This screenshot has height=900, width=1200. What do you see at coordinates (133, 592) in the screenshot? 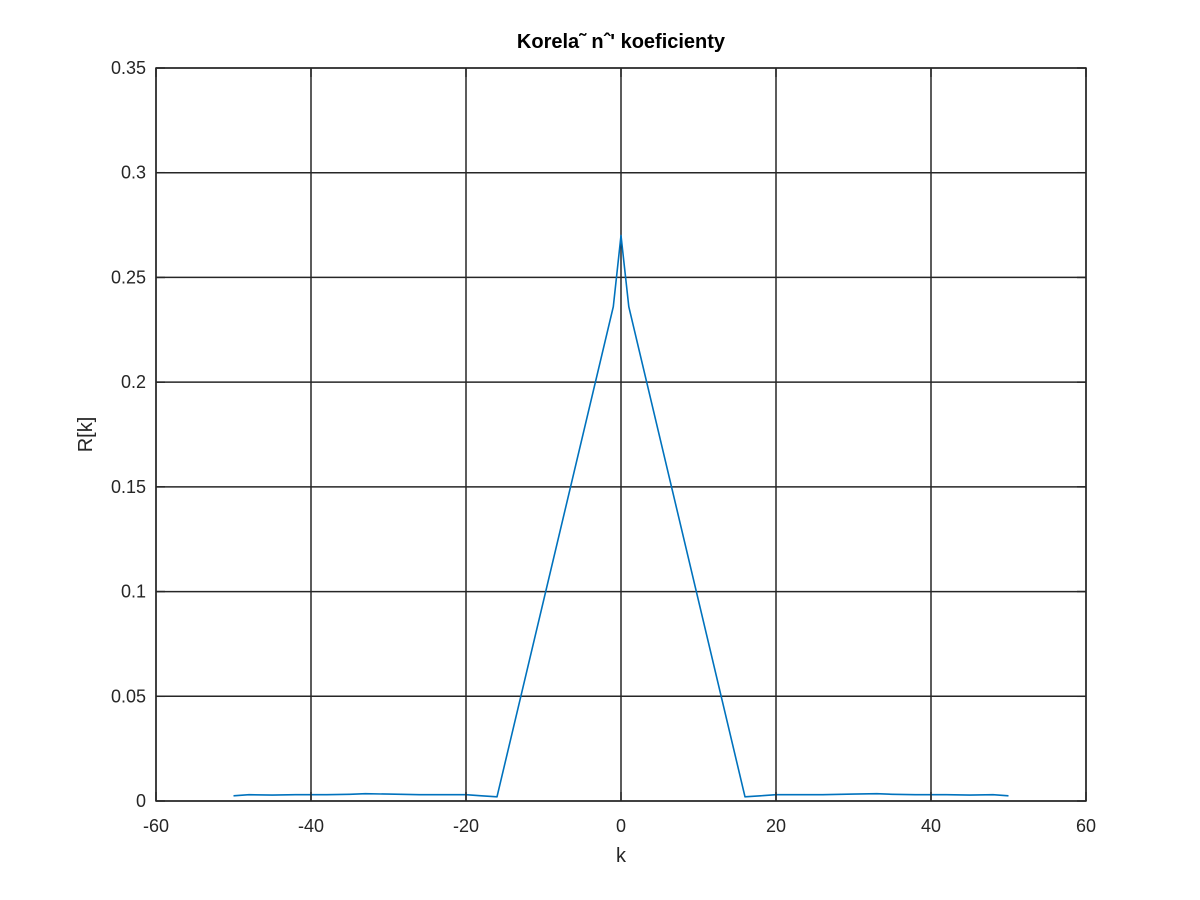
I see `y-tick-label: 0.1` at bounding box center [133, 592].